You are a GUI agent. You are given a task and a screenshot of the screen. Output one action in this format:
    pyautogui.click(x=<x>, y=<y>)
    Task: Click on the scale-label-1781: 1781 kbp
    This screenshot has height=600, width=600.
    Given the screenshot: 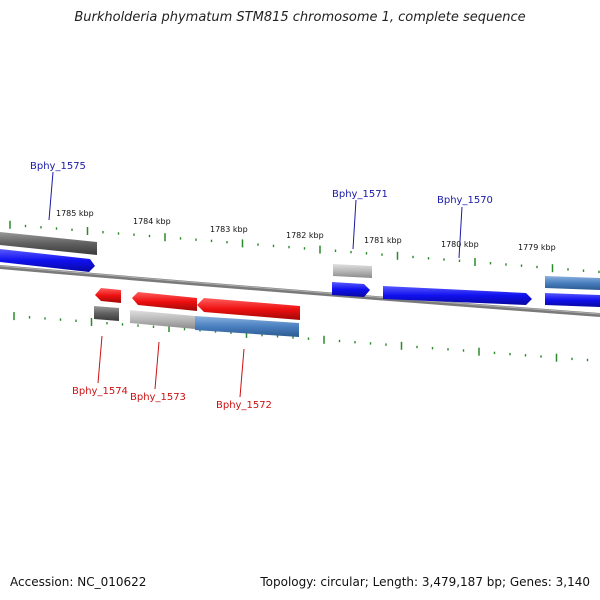 What is the action you would take?
    pyautogui.click(x=383, y=240)
    